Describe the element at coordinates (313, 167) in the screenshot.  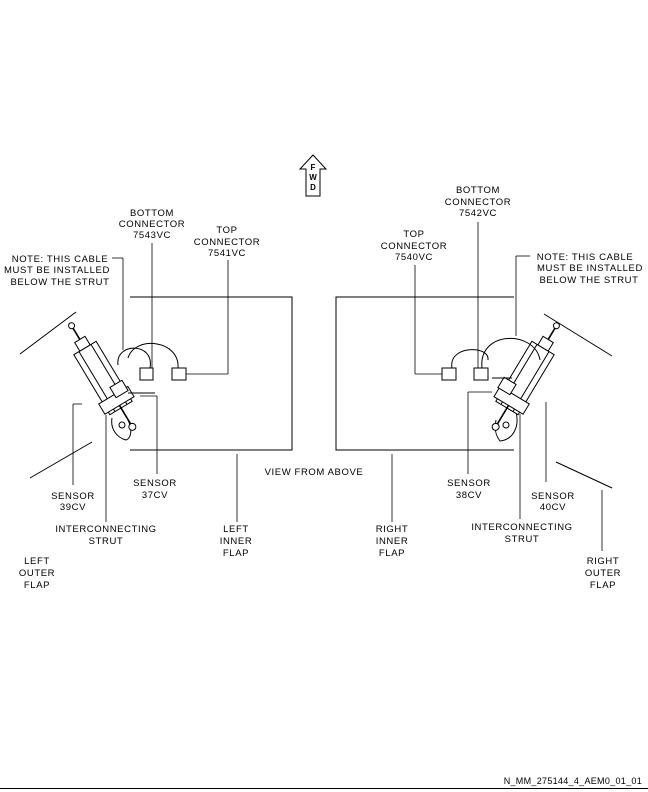
I see `fwd-letter-f: F` at that location.